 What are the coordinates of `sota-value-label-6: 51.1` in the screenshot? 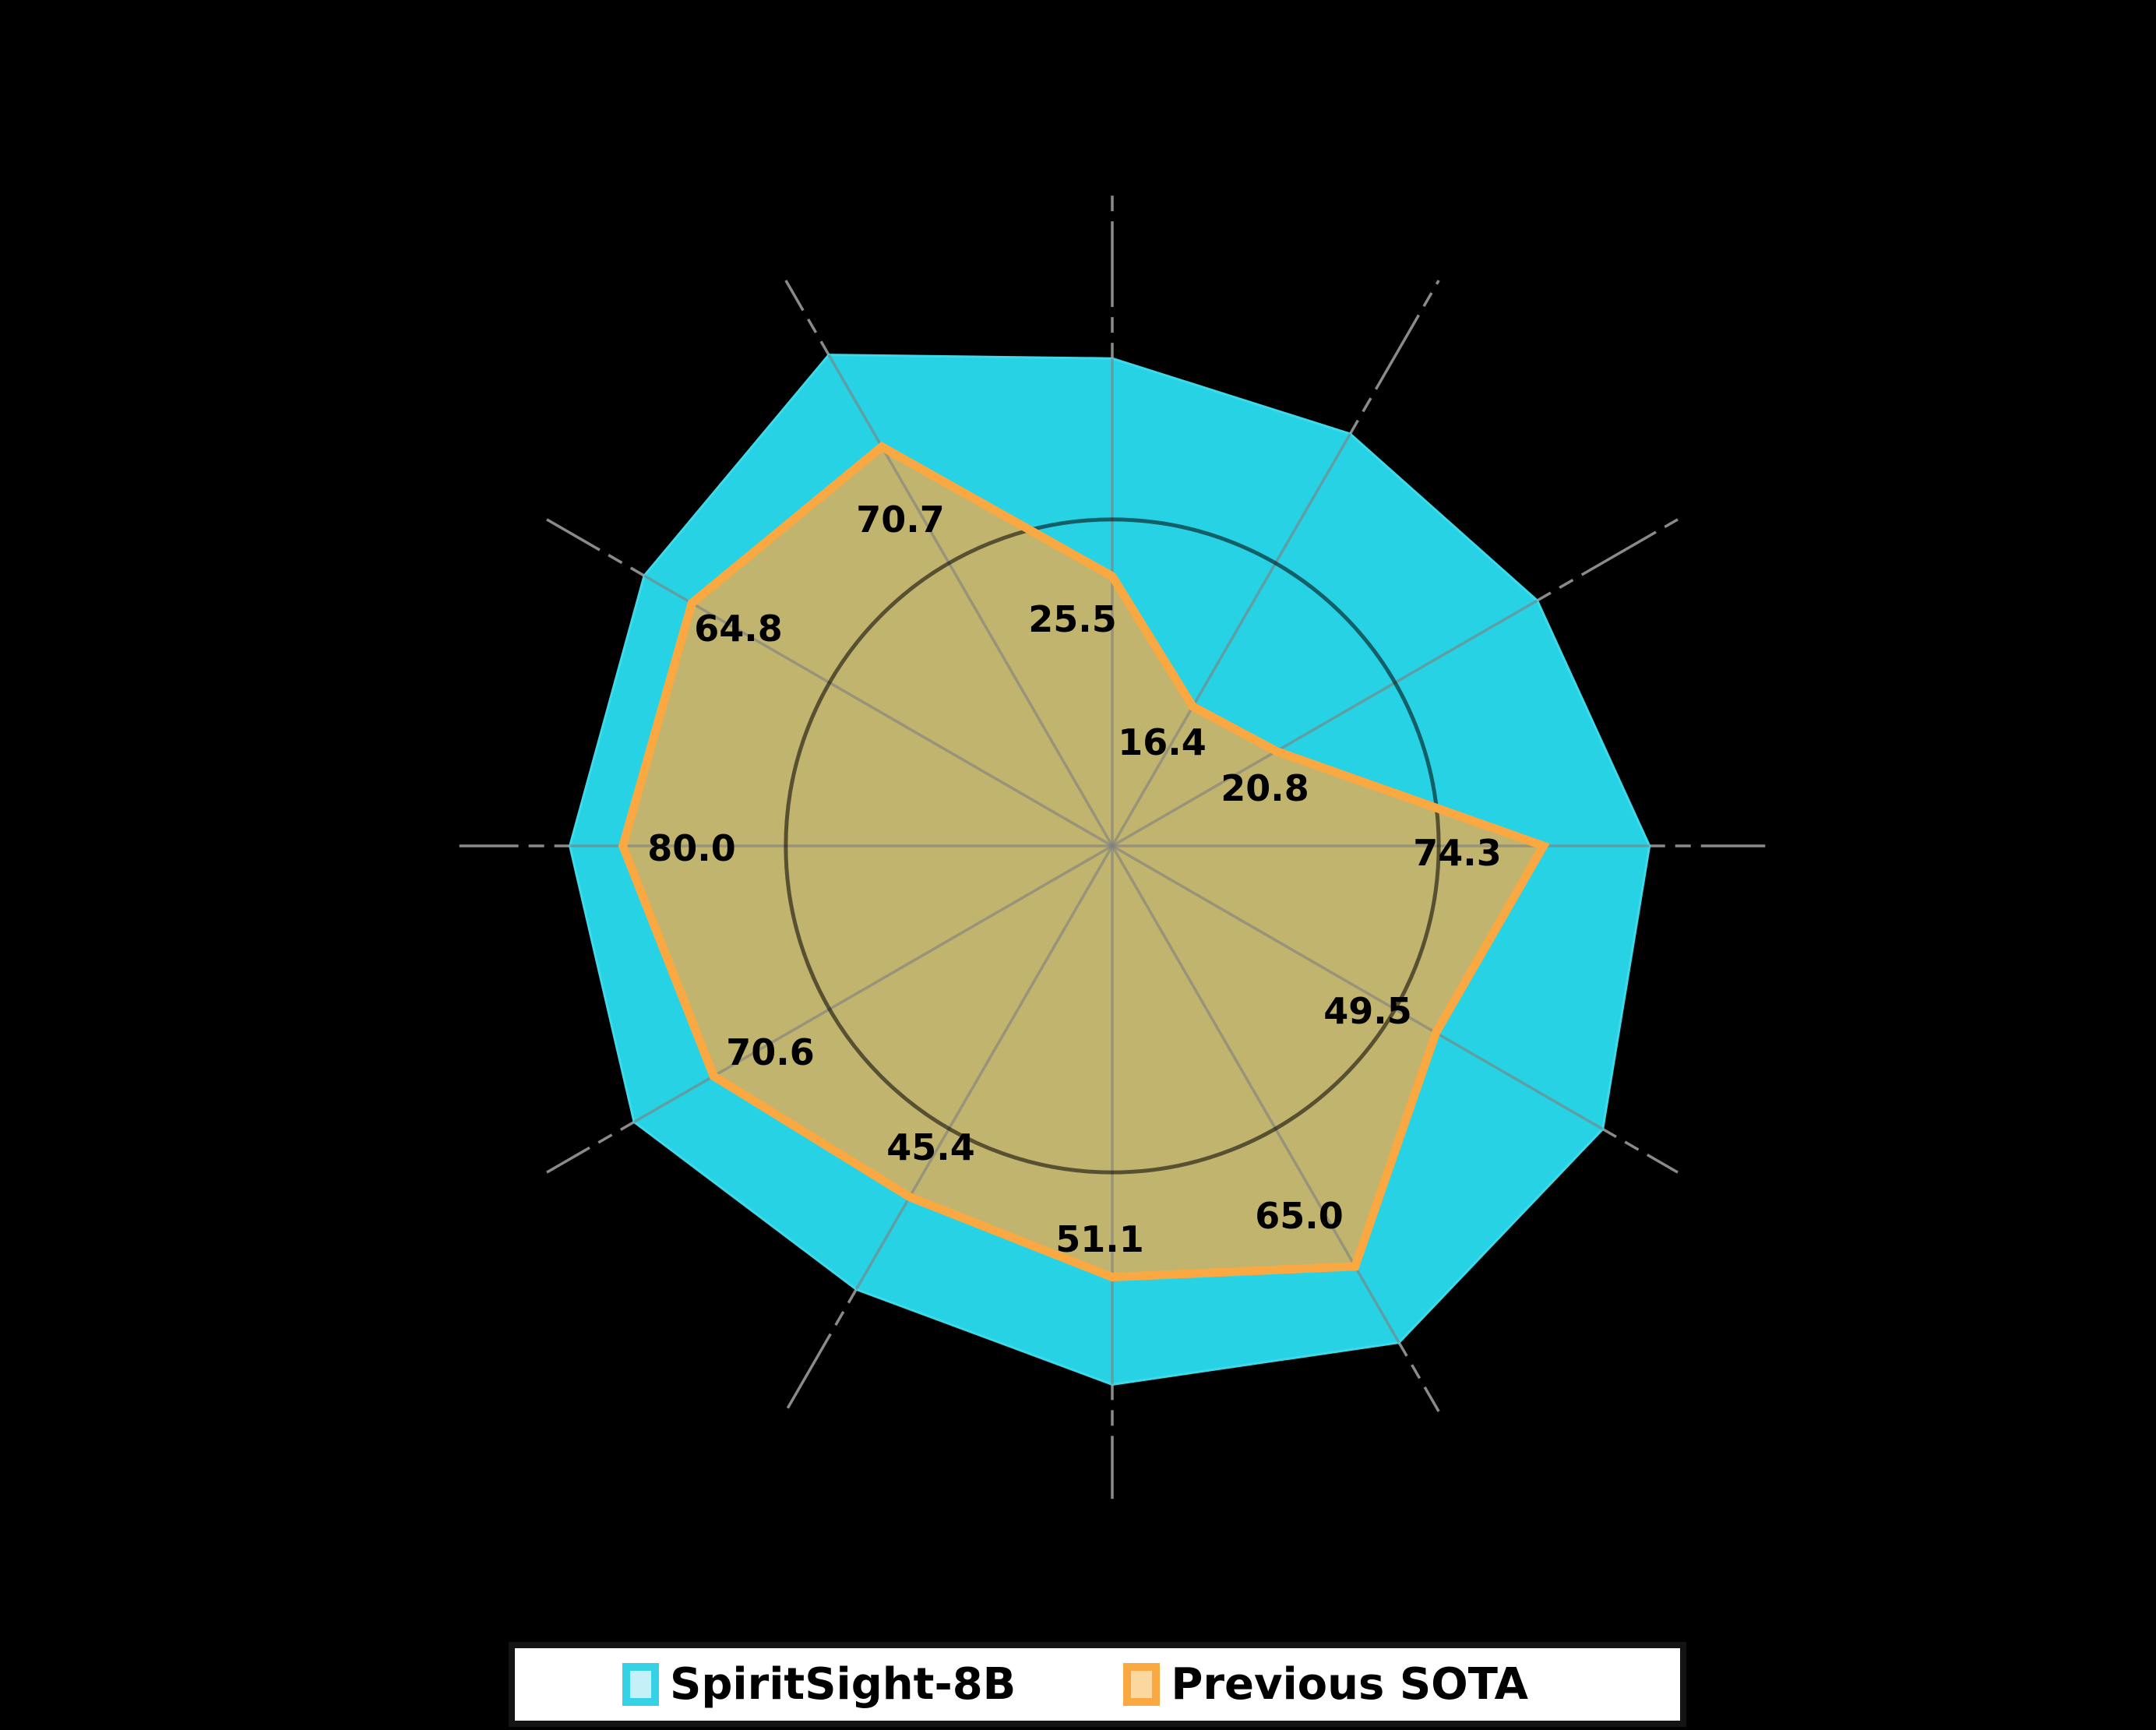 It's located at (1099, 1239).